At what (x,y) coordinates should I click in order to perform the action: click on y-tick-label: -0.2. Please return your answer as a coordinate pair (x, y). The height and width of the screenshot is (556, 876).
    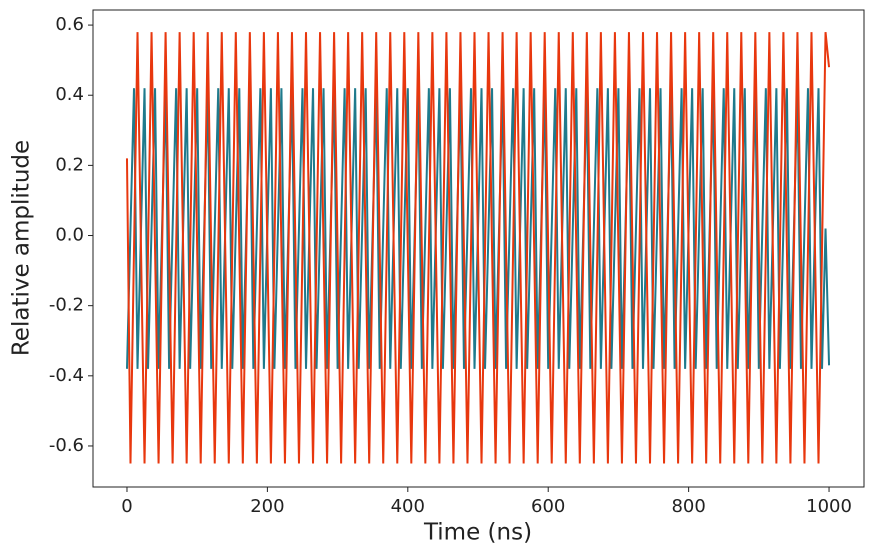
    Looking at the image, I should click on (66, 305).